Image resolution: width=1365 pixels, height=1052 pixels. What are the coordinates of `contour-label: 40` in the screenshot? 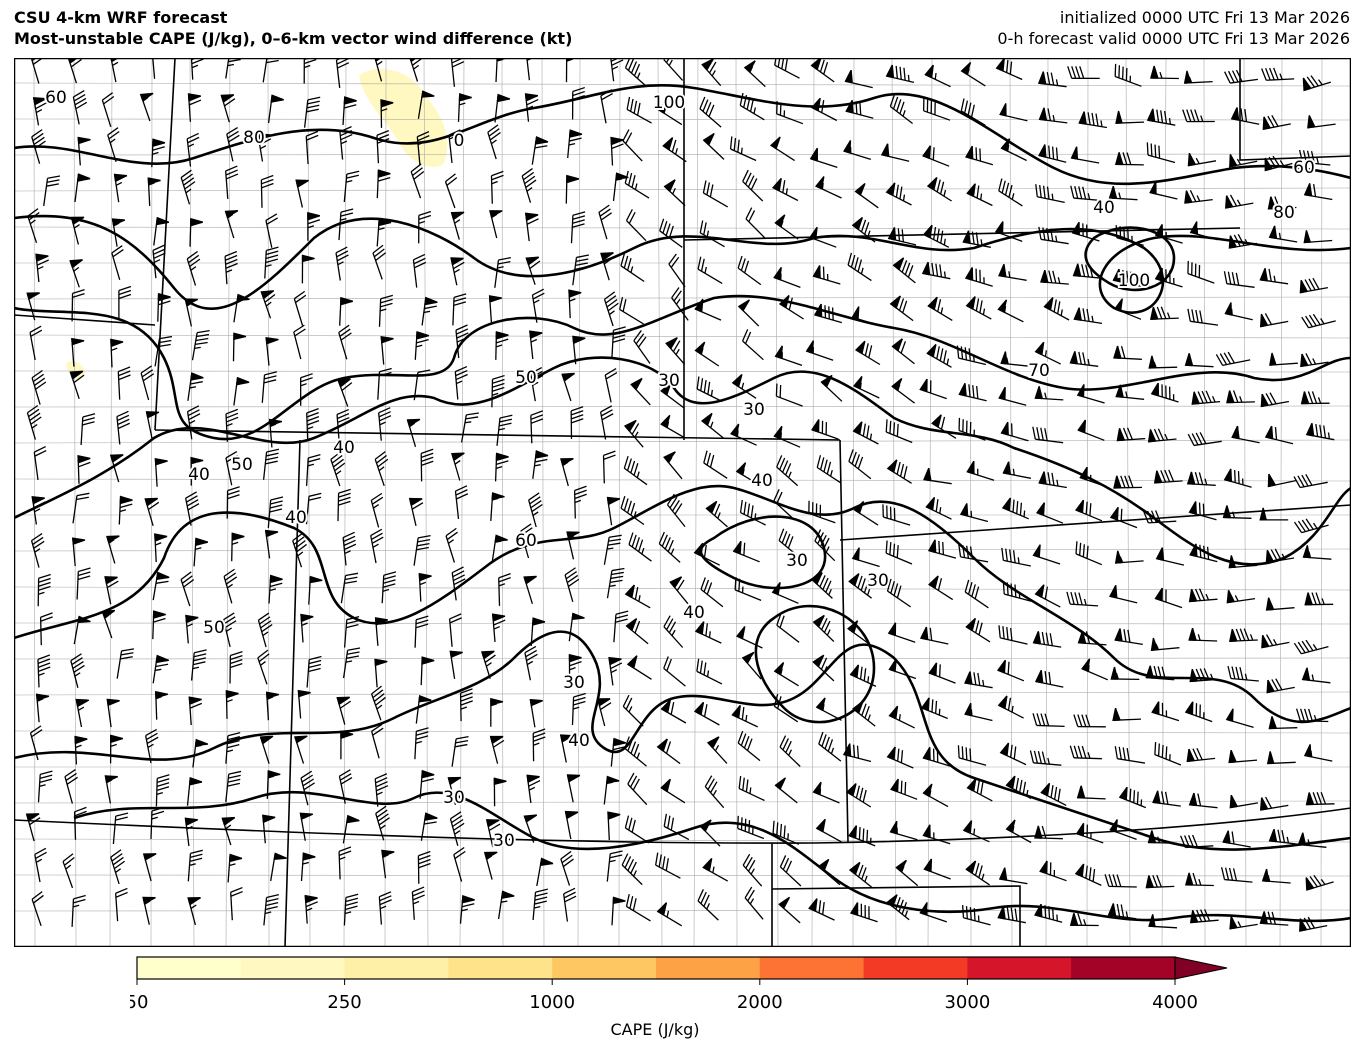 It's located at (344, 448).